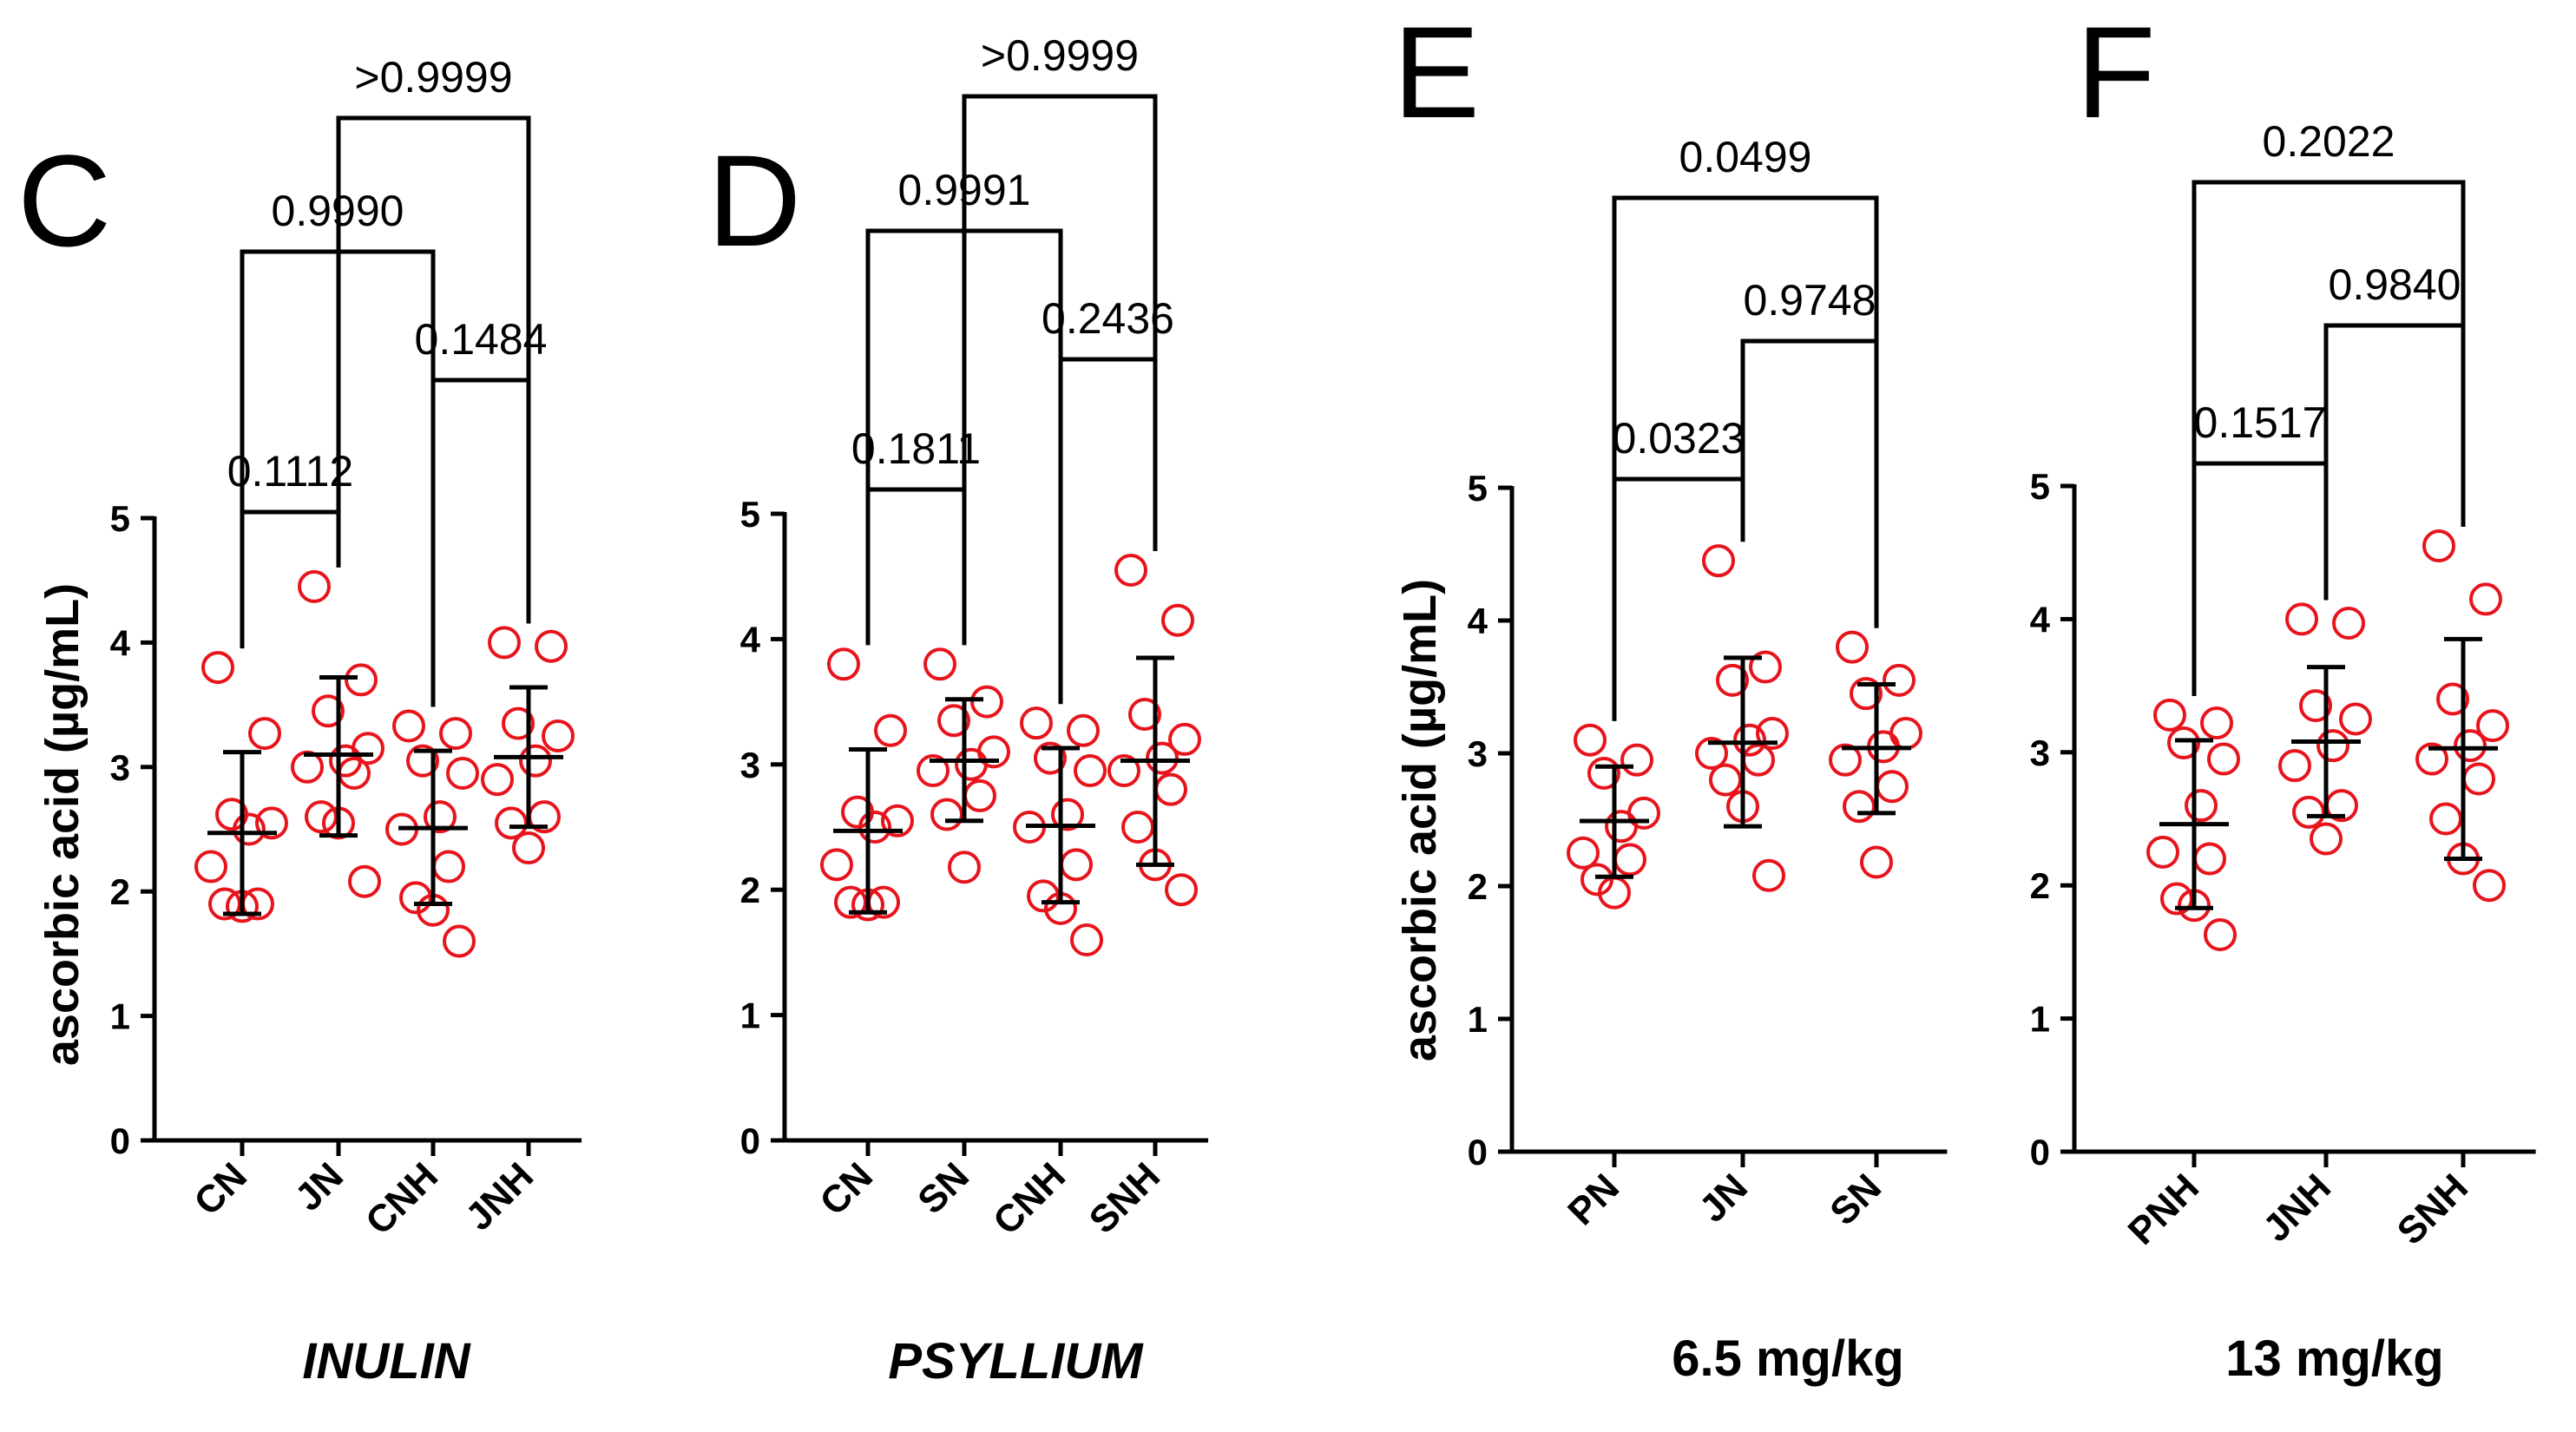  I want to click on panel-letter: F, so click(2116, 72).